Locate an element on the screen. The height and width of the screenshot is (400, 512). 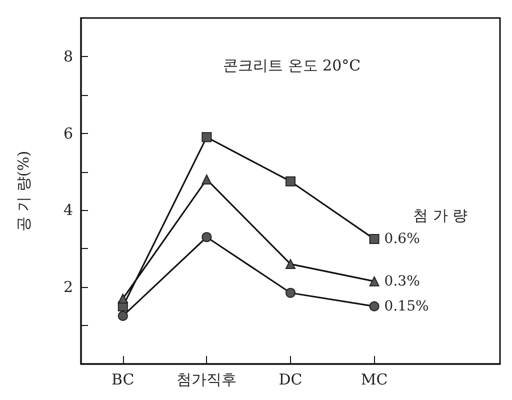
y-axis-title: 공 기 량(%) is located at coordinates (23, 191).